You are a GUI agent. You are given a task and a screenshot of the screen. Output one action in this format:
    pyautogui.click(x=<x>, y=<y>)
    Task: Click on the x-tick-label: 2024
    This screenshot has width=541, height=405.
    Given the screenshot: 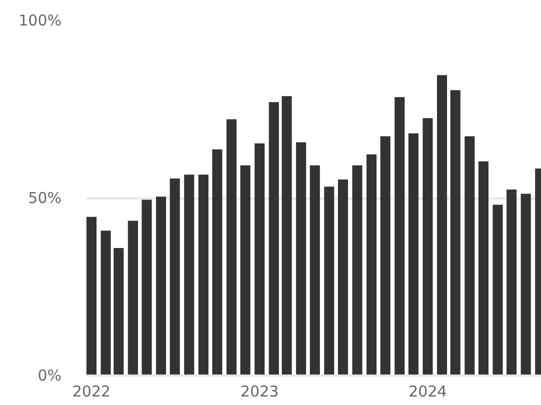 What is the action you would take?
    pyautogui.click(x=427, y=391)
    